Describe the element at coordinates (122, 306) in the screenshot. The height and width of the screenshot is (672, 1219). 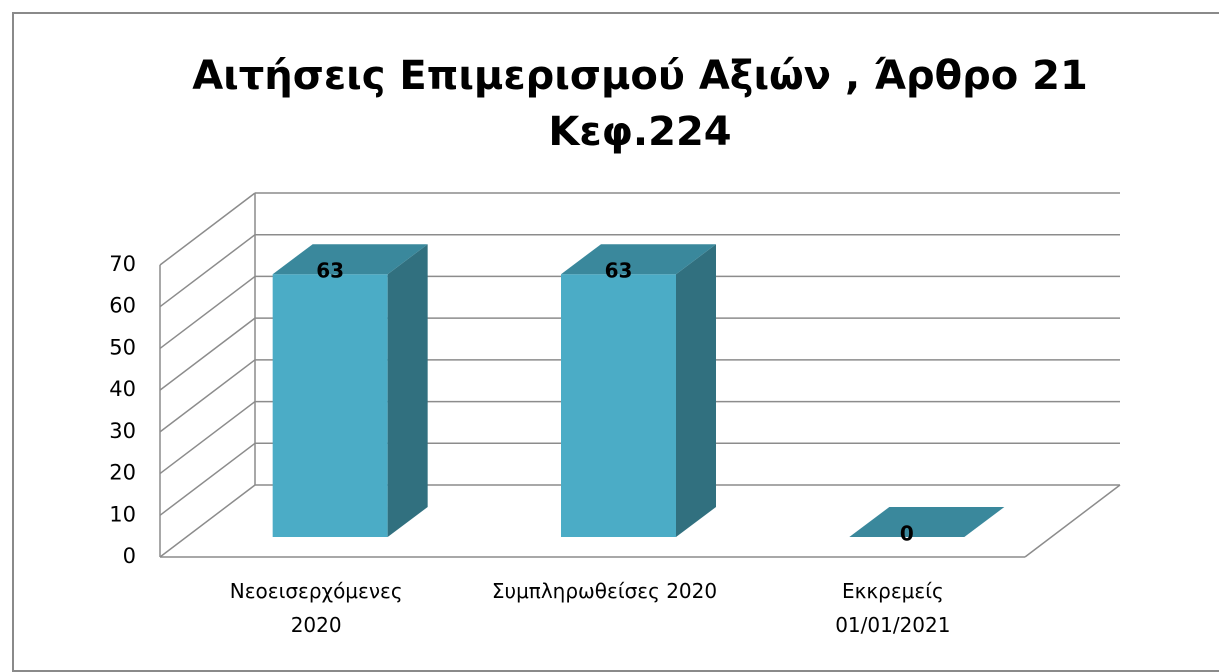
I see `y-tick-label: 60` at that location.